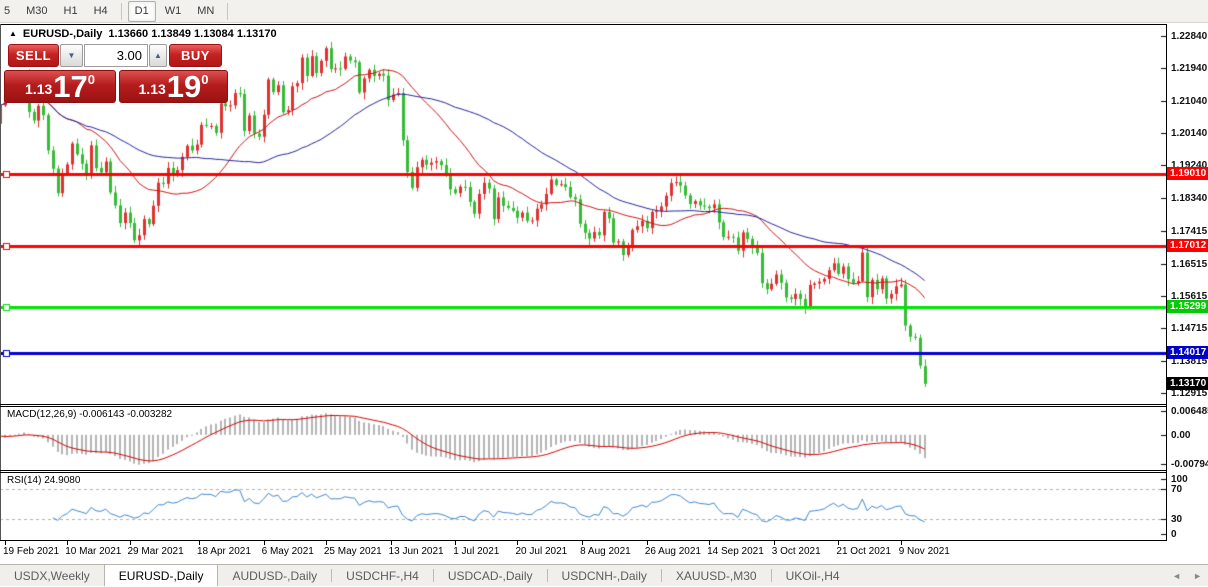  What do you see at coordinates (1189, 165) in the screenshot?
I see `price-axis-tick-label: 1.19240` at bounding box center [1189, 165].